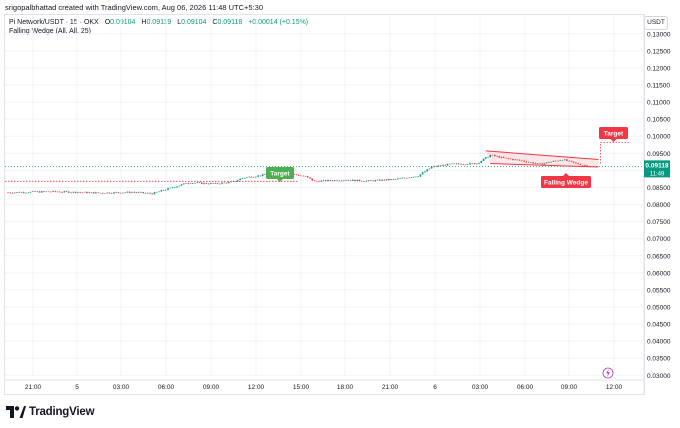 The height and width of the screenshot is (428, 680). I want to click on lightning-icon-bolt, so click(608, 373).